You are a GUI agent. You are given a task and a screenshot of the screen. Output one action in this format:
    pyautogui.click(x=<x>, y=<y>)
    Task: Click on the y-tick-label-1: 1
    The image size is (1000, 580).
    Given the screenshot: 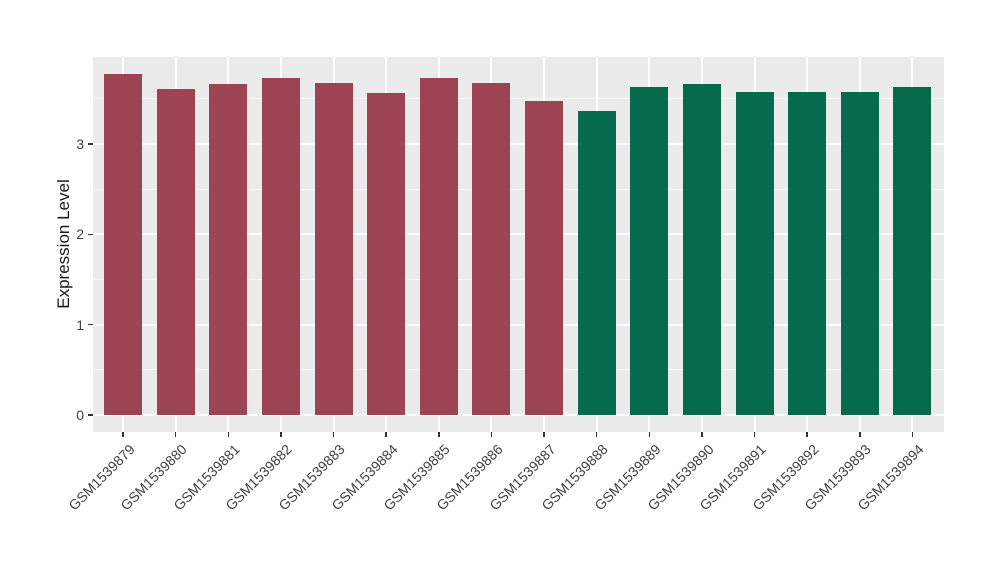 What is the action you would take?
    pyautogui.click(x=80, y=324)
    